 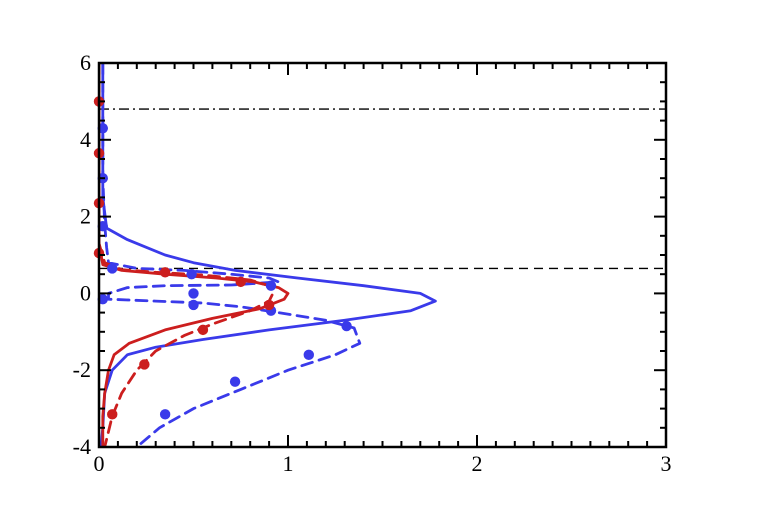 What do you see at coordinates (666, 463) in the screenshot?
I see `x-tick-label: 3` at bounding box center [666, 463].